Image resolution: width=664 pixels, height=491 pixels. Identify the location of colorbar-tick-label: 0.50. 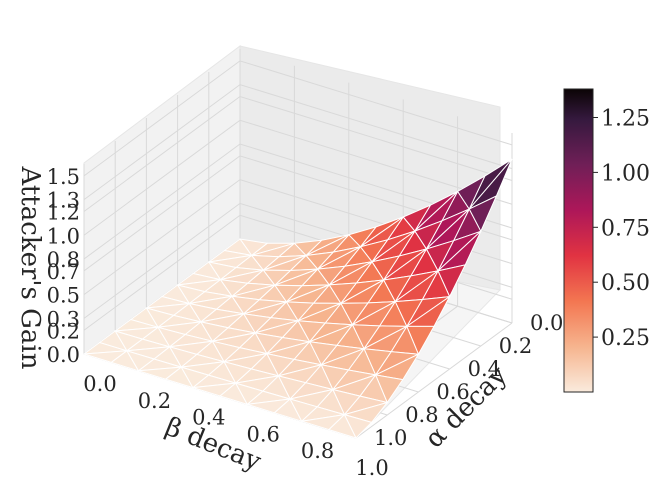
(625, 283).